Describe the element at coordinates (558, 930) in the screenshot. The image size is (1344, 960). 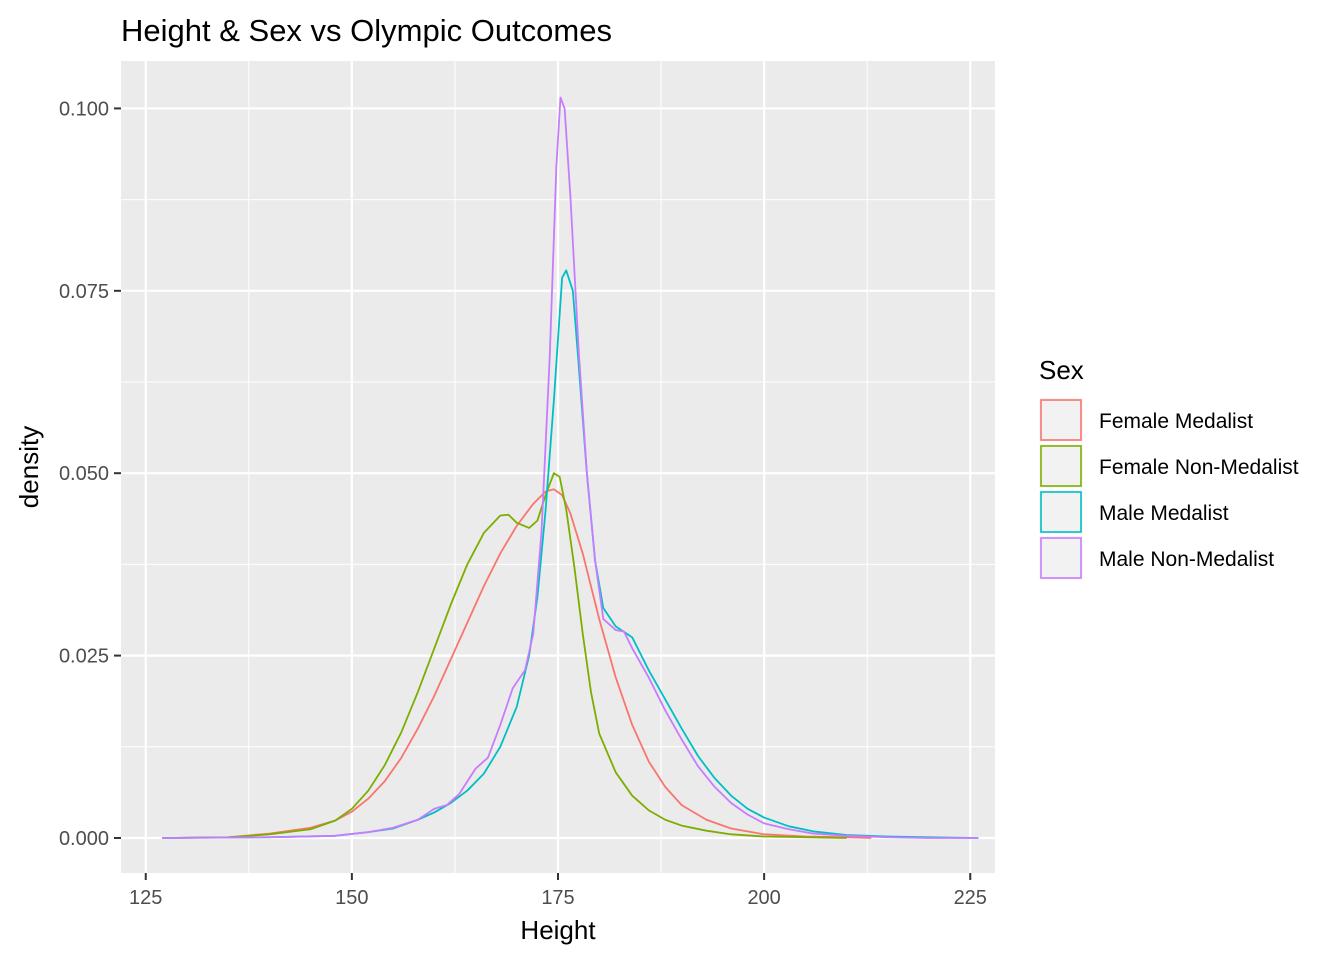
I see `x-axis-title: Height` at that location.